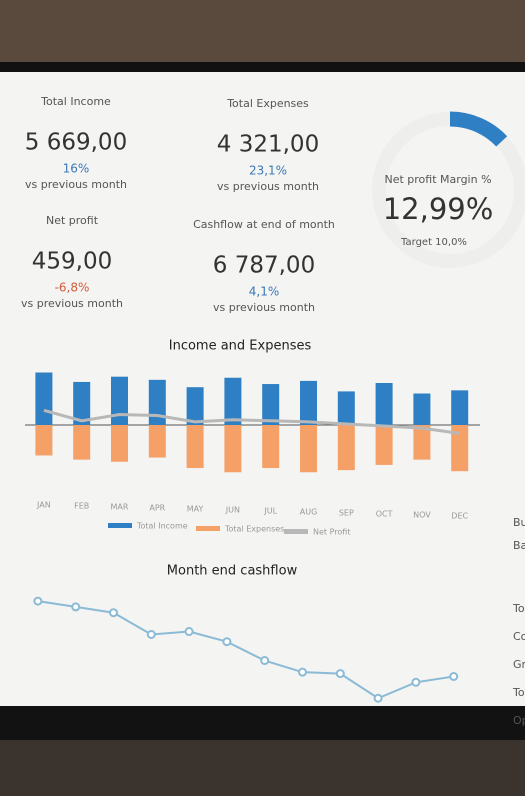 The height and width of the screenshot is (796, 525). What do you see at coordinates (459, 516) in the screenshot?
I see `x-tick-label: DEC` at bounding box center [459, 516].